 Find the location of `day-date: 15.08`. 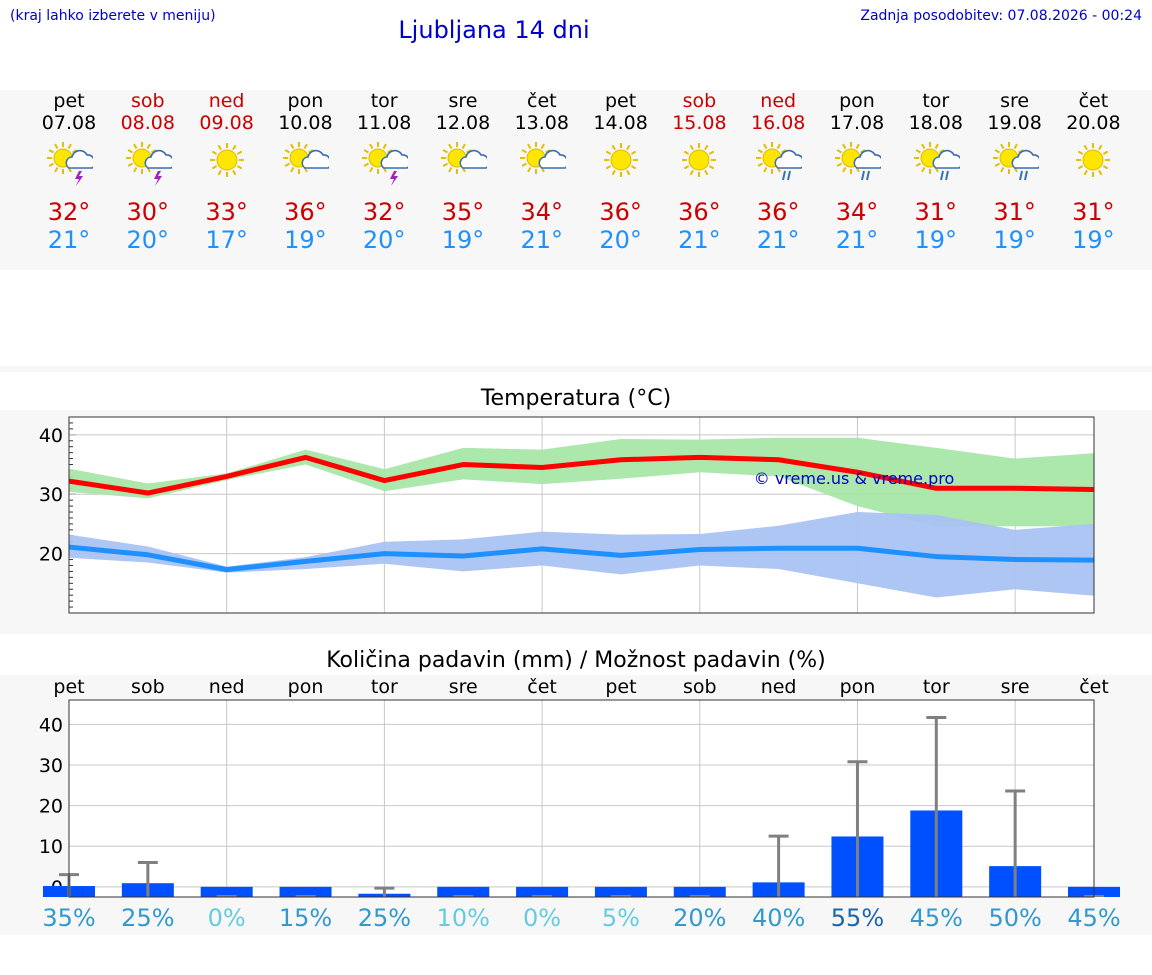

day-date: 15.08 is located at coordinates (699, 123).